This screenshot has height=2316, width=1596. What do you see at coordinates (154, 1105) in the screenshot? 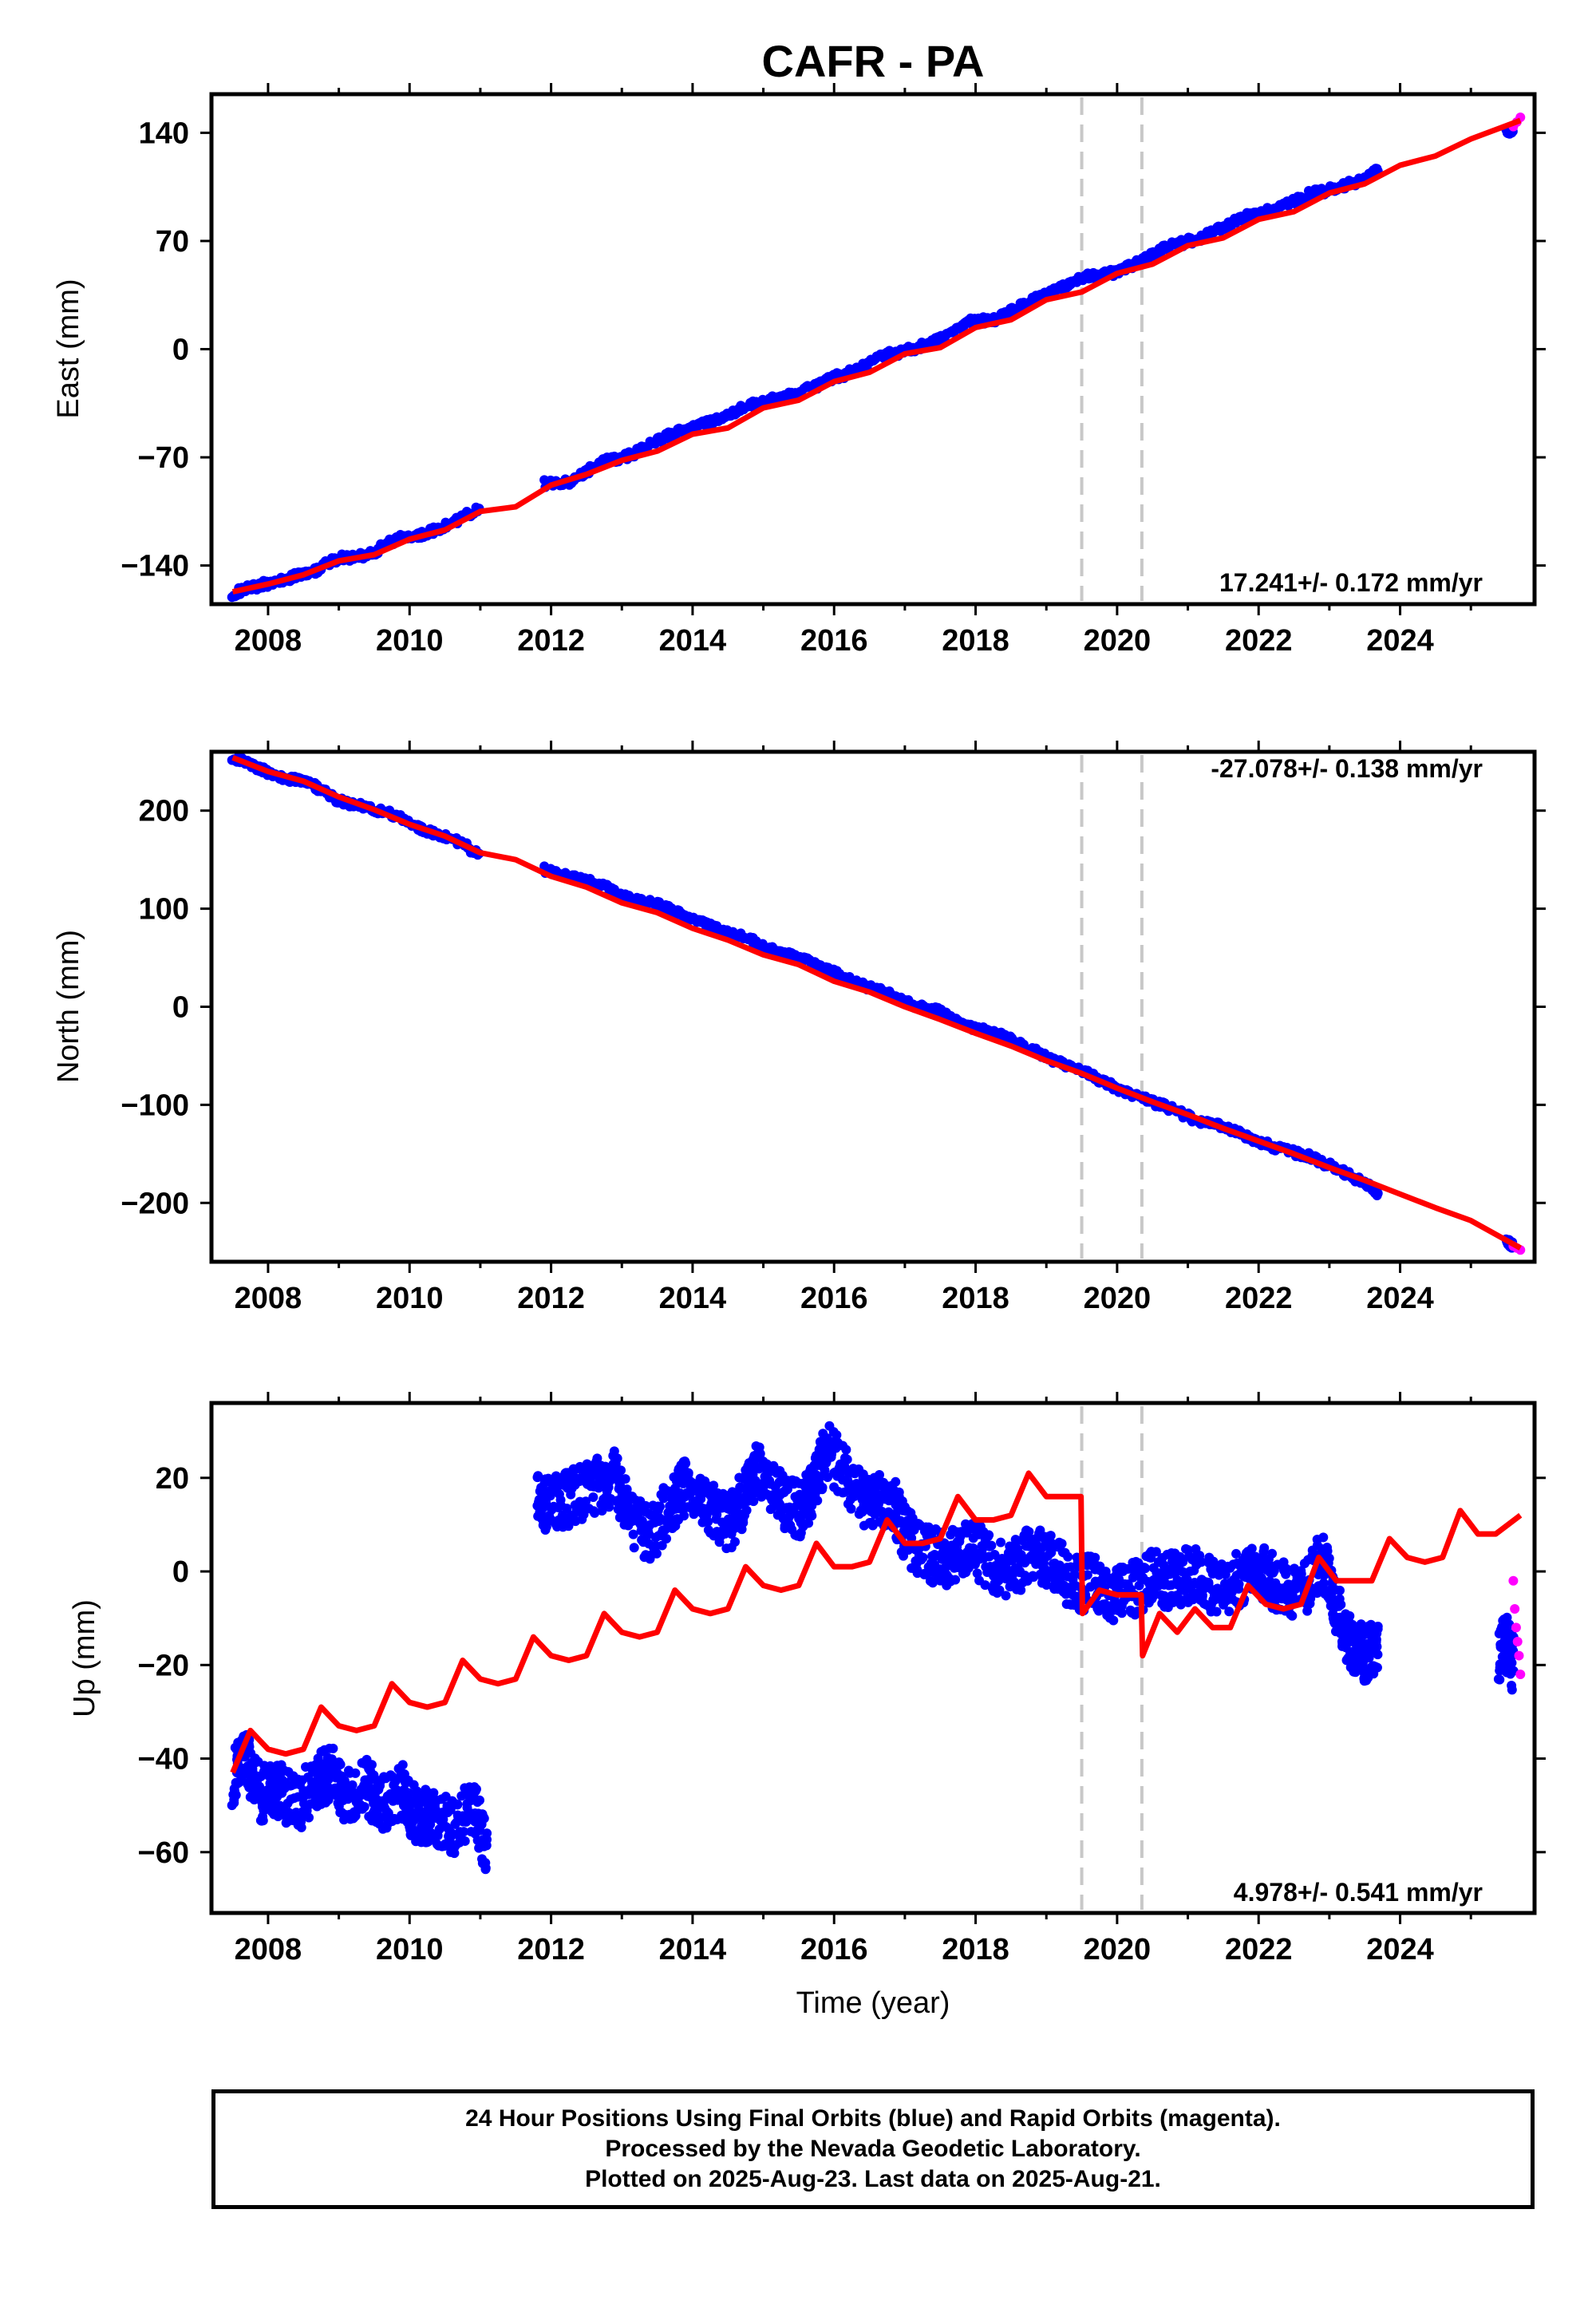
I see `north-y-tick-label: −100` at bounding box center [154, 1105].